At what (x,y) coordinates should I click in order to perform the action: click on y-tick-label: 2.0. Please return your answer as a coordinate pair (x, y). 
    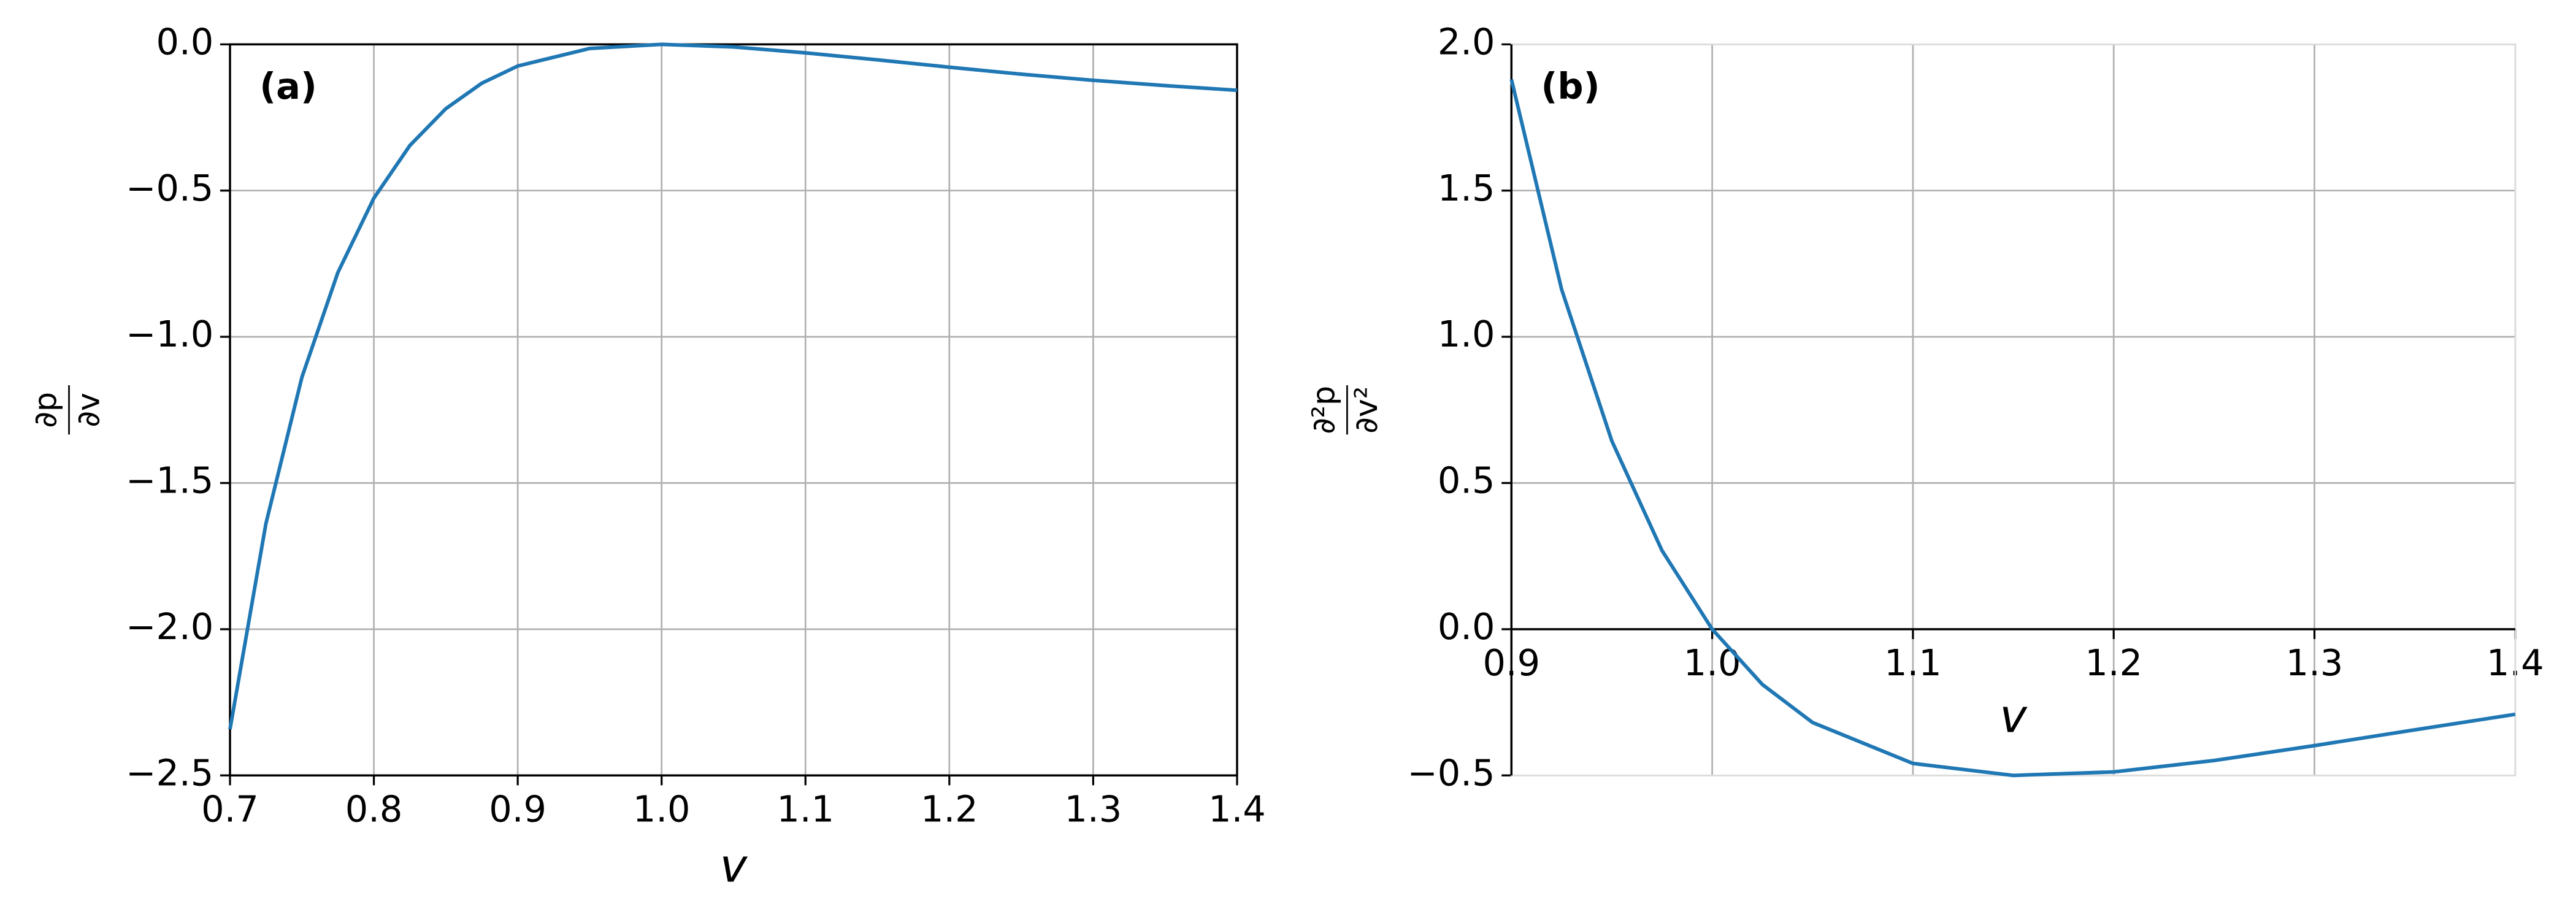
    Looking at the image, I should click on (1466, 41).